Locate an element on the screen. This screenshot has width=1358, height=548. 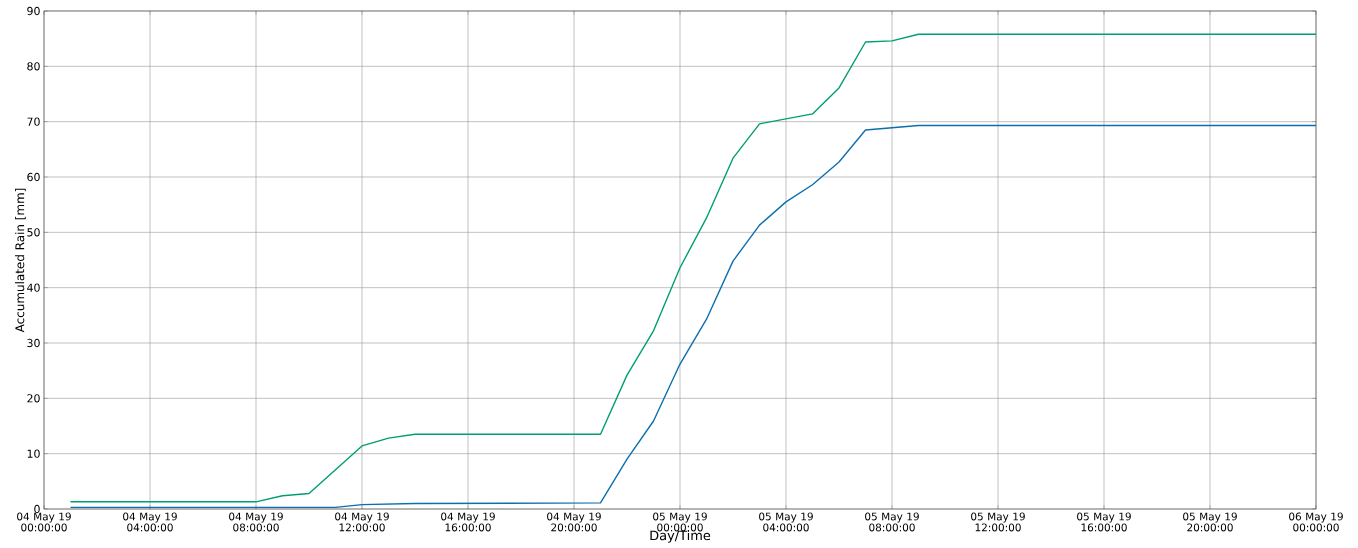
y-tick-label: 20 is located at coordinates (33, 398).